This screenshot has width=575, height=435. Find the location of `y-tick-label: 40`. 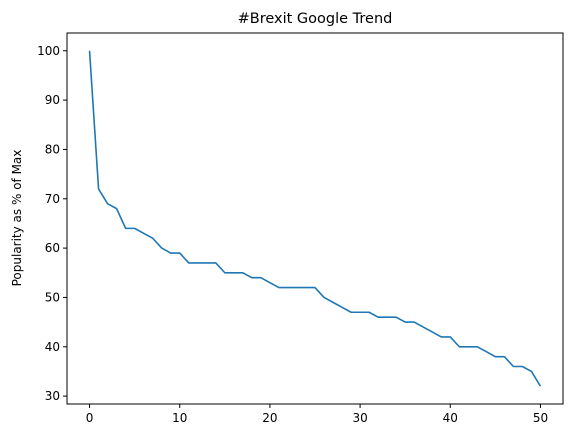

y-tick-label: 40 is located at coordinates (52, 347).